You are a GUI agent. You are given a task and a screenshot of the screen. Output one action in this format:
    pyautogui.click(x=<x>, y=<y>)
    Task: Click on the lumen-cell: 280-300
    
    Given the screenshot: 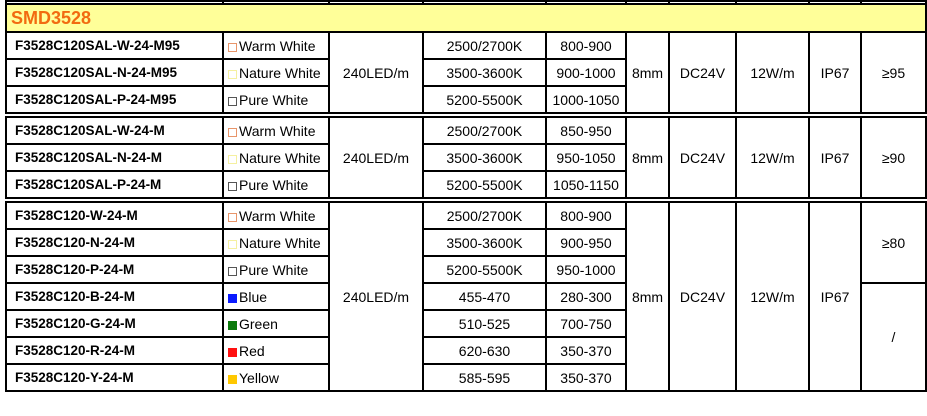 What is the action you would take?
    pyautogui.click(x=586, y=296)
    